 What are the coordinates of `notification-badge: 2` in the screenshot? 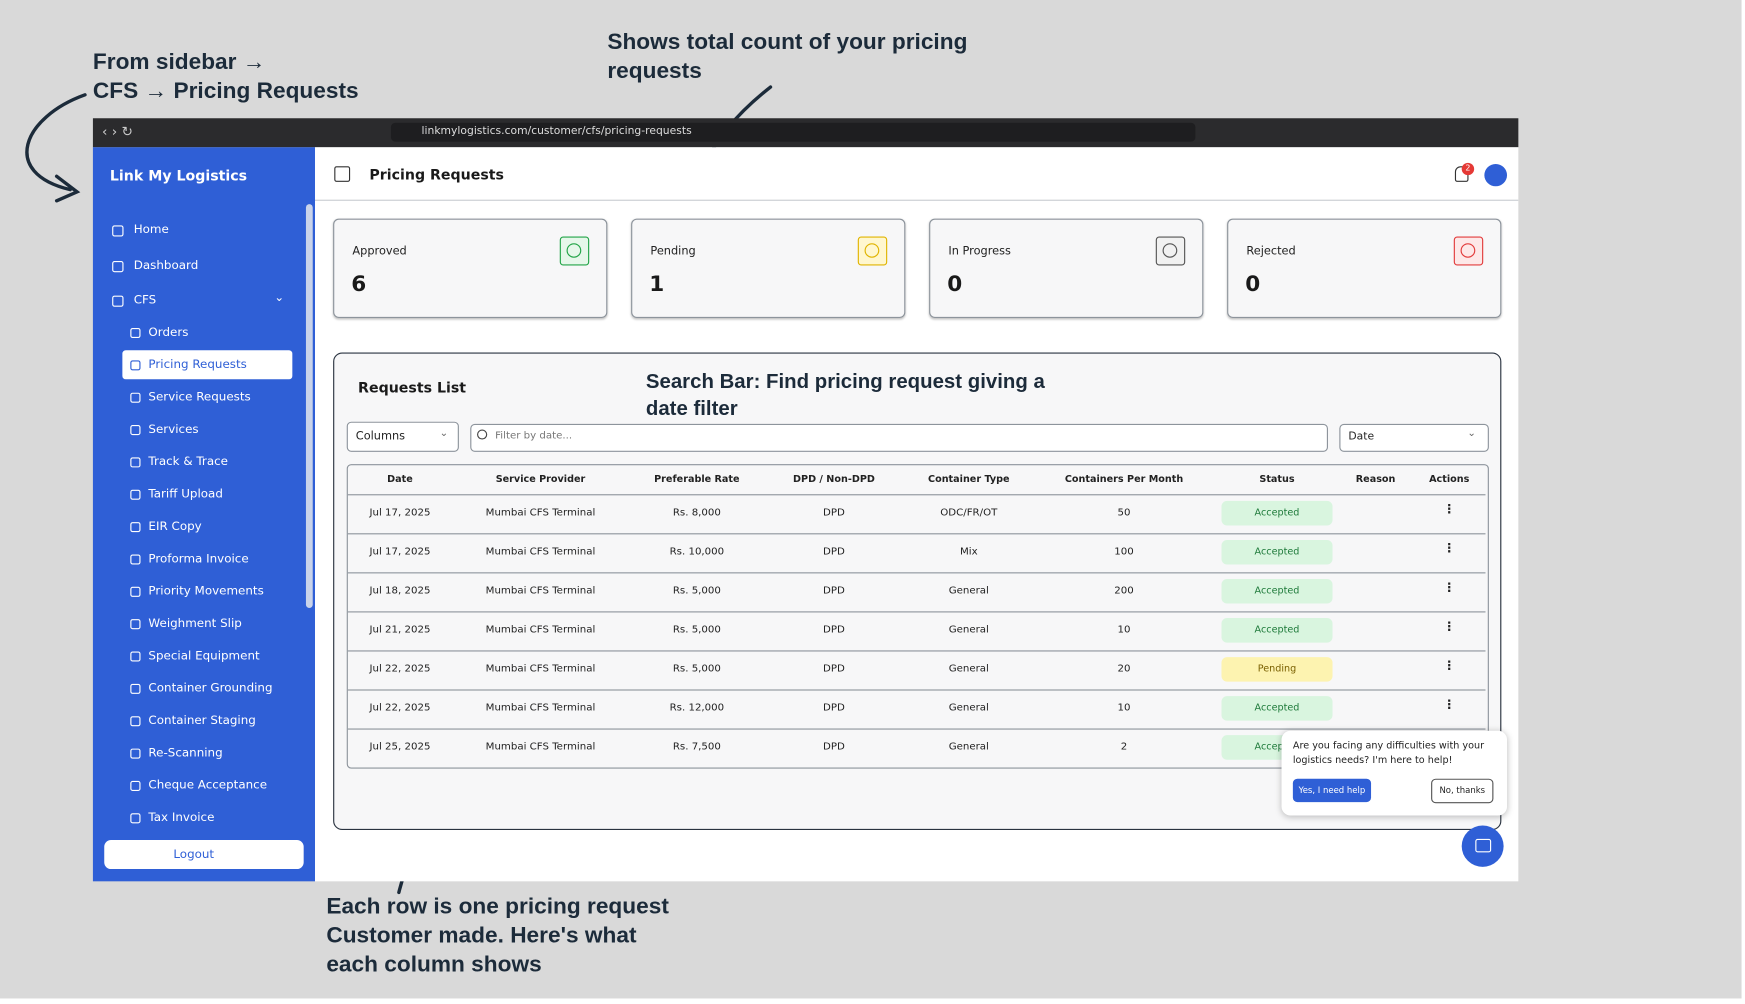 It's located at (1468, 169).